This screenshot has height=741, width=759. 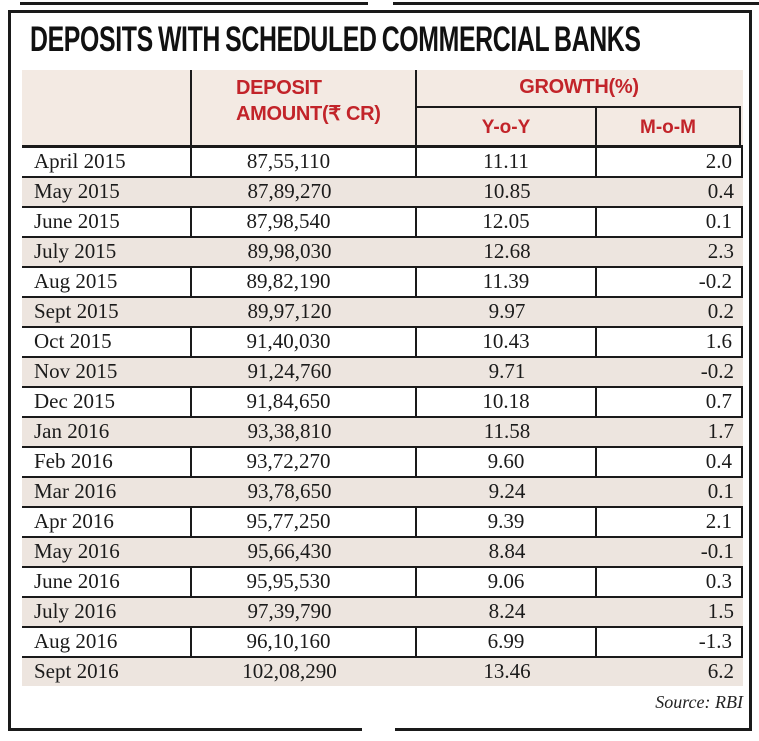 What do you see at coordinates (382, 672) in the screenshot?
I see `table-row: Sept 2016 102,08,290 13.46 6.2` at bounding box center [382, 672].